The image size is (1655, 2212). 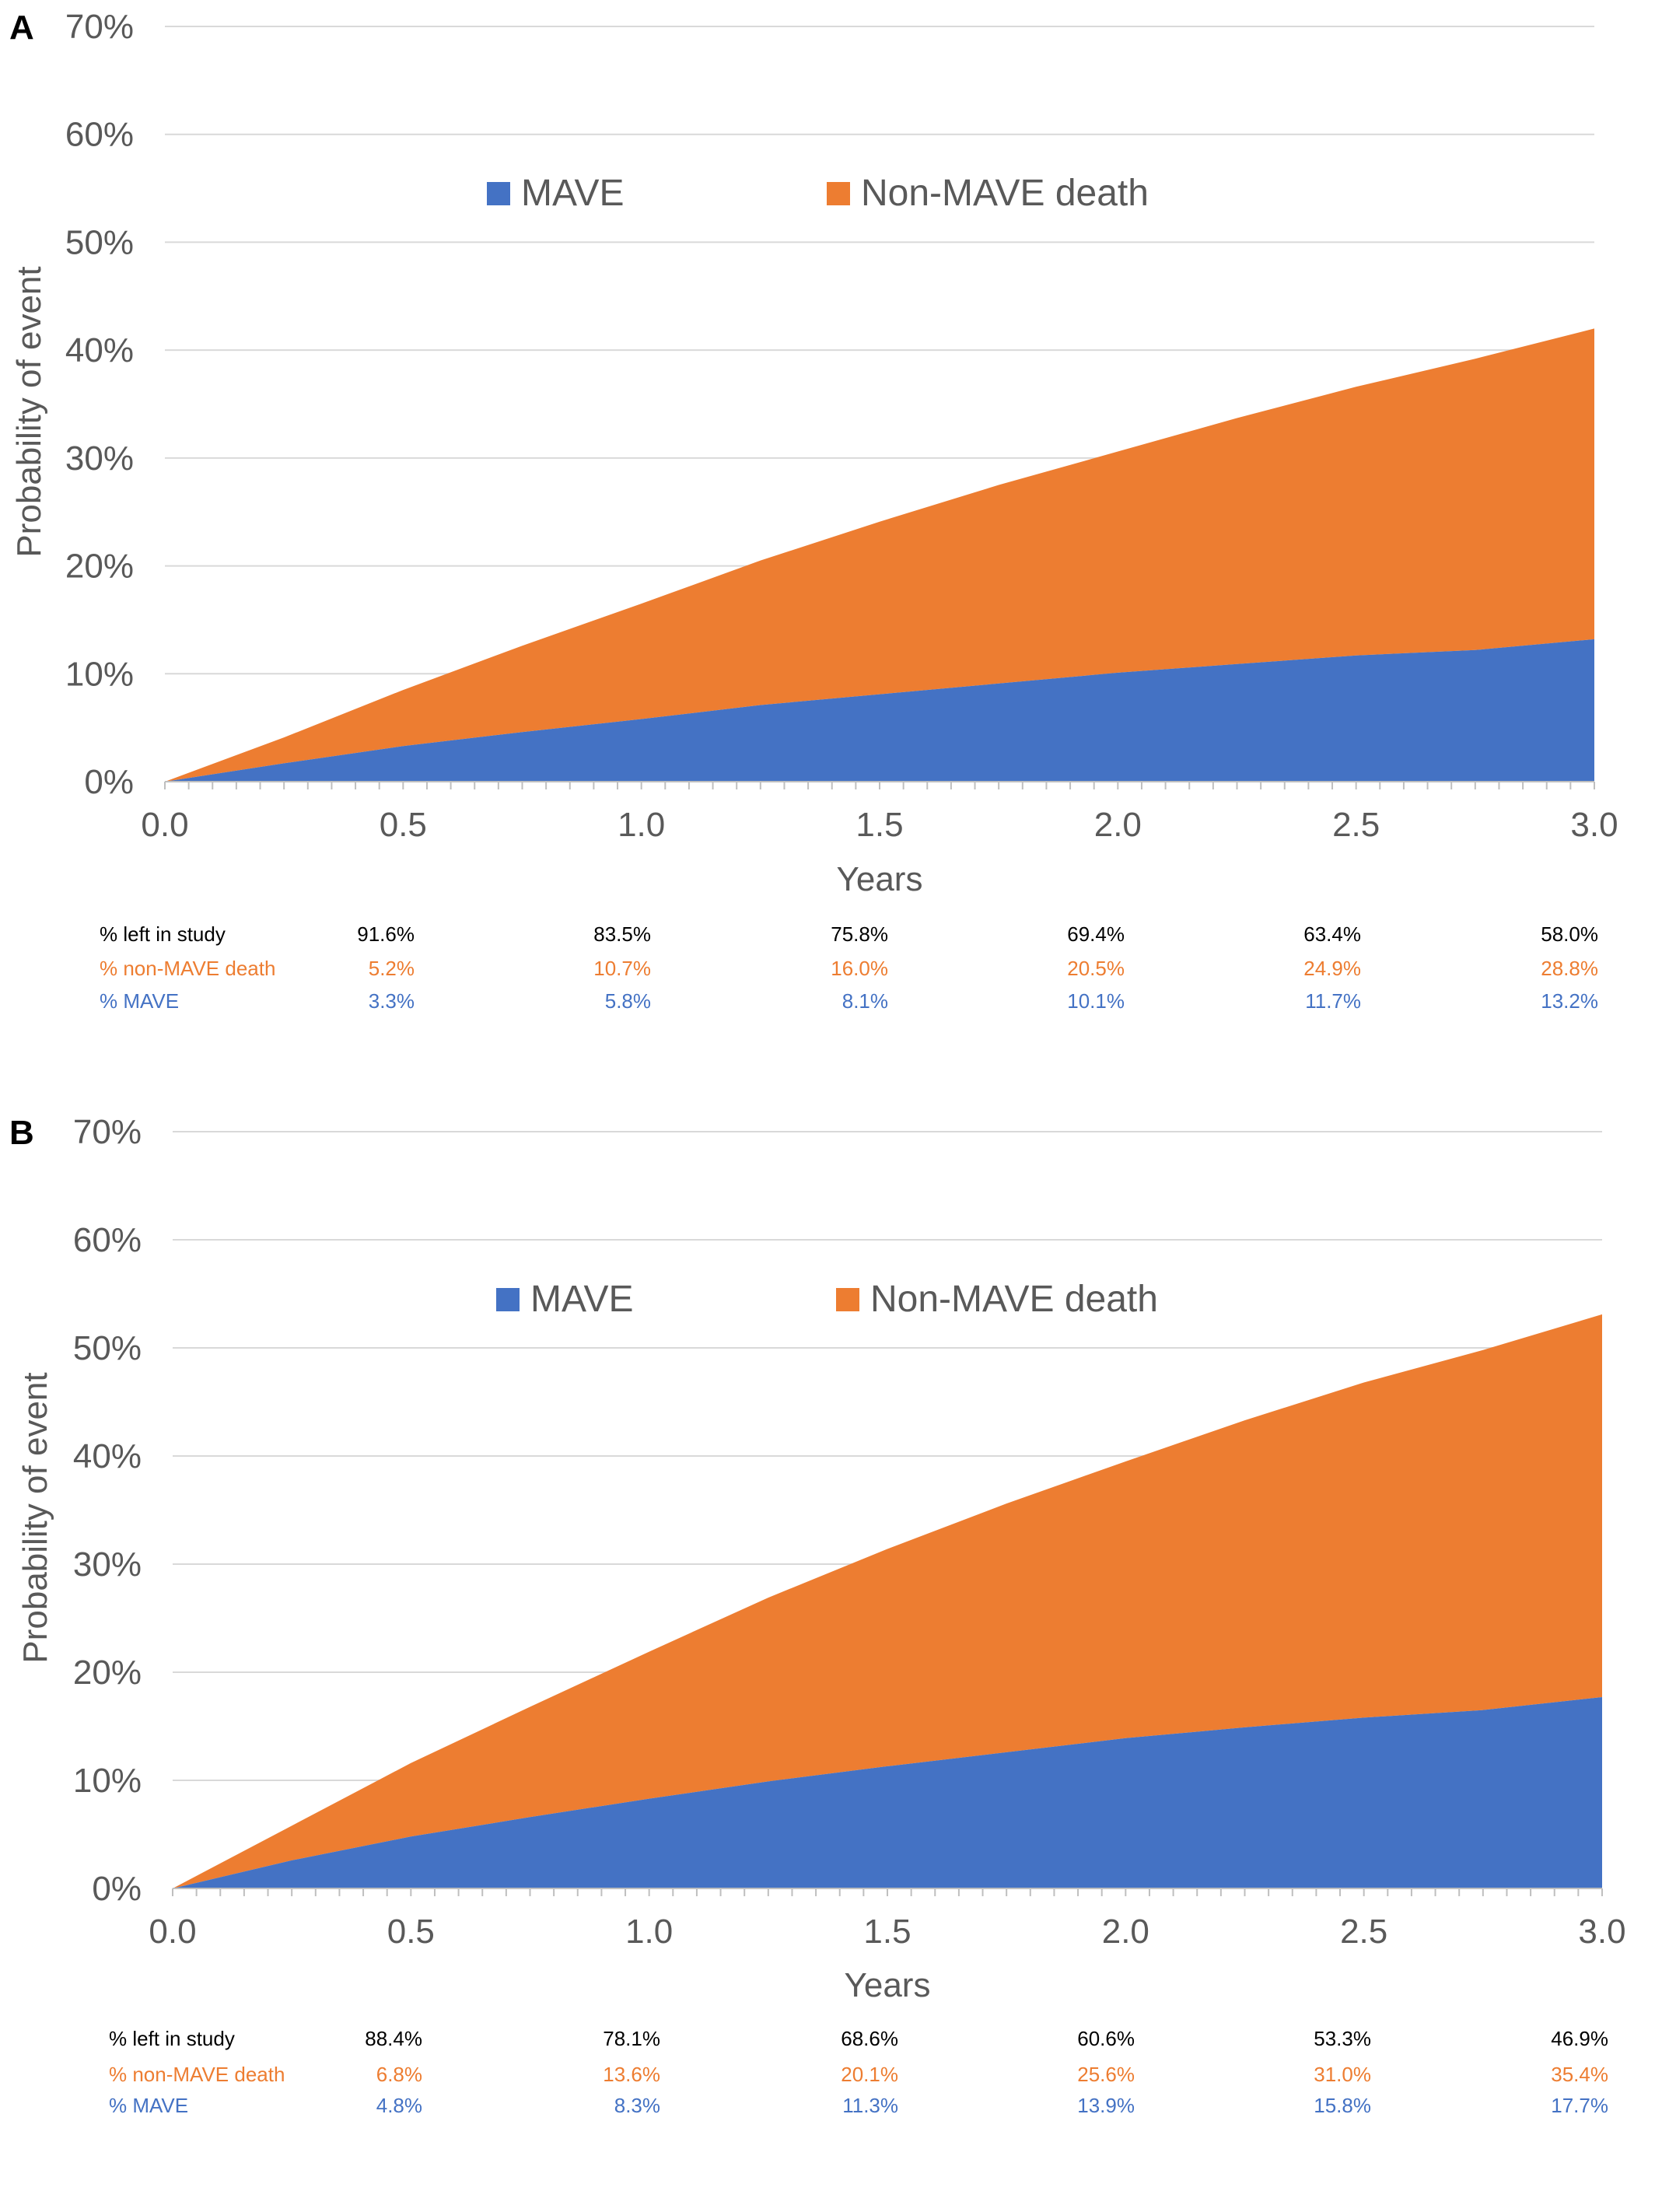 I want to click on table-cell: 5.8%, so click(x=628, y=1001).